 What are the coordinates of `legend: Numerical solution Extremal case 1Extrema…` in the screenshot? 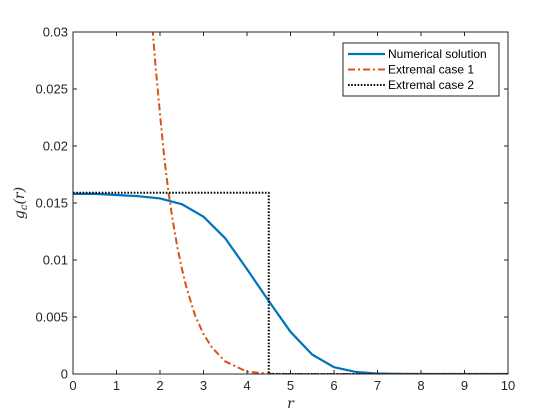 It's located at (421, 69).